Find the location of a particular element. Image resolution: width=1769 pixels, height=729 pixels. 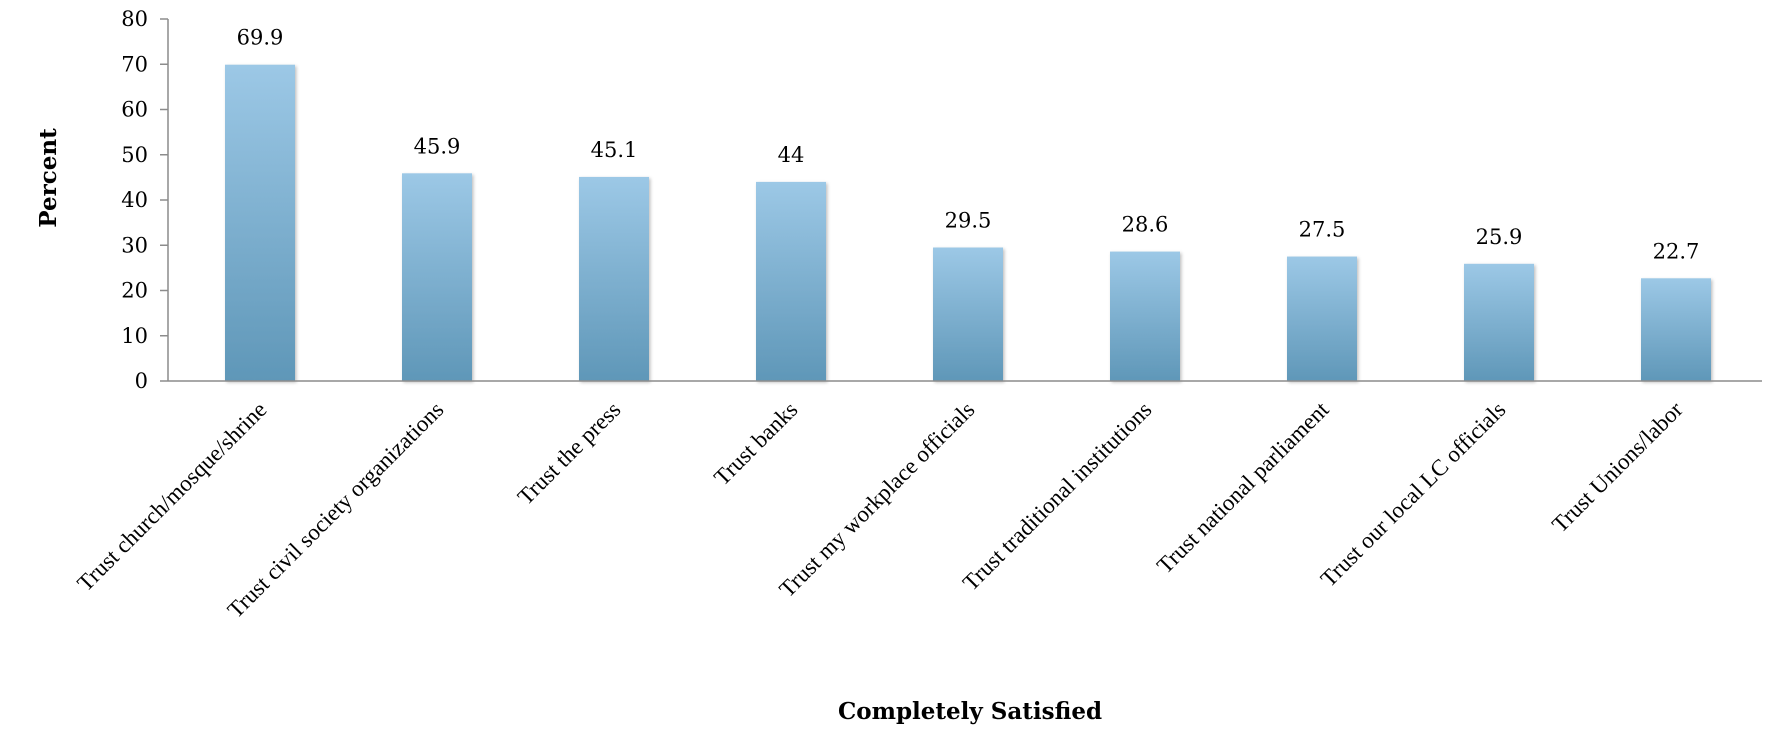

category-label: Trust our local LC officials is located at coordinates (1413, 494).